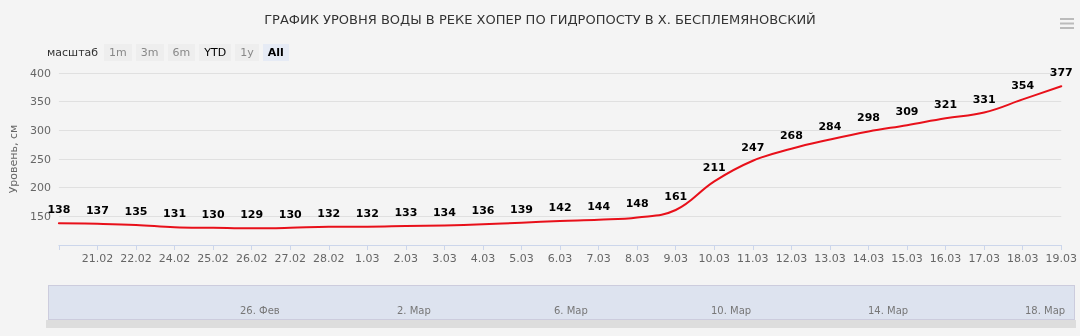 Image resolution: width=1080 pixels, height=336 pixels. Describe the element at coordinates (540, 19) in the screenshot. I see `chart-title: ГРАФИК УРОВНЯ ВОДЫ В РЕКЕ ХОПЕР ПО ГИДРОПОСТУ В Х. БЕСПЛЕМЯНОВСКИЙ` at that location.